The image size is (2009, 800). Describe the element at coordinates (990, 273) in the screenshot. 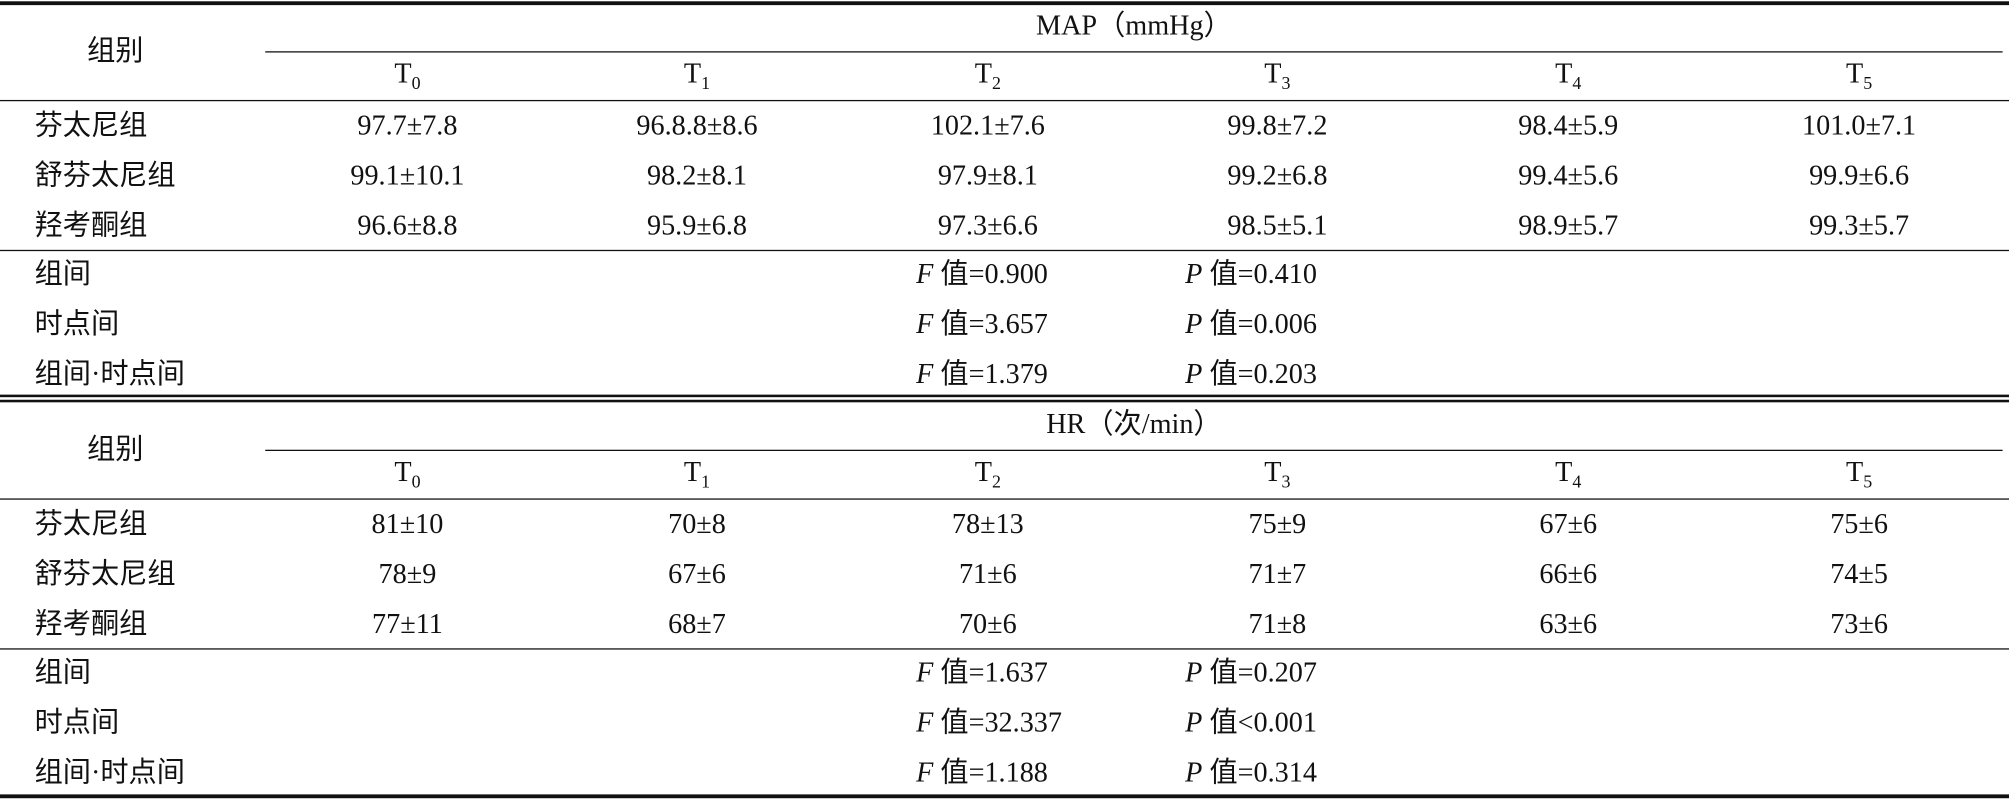

I see `f-text: 值=0.900` at that location.